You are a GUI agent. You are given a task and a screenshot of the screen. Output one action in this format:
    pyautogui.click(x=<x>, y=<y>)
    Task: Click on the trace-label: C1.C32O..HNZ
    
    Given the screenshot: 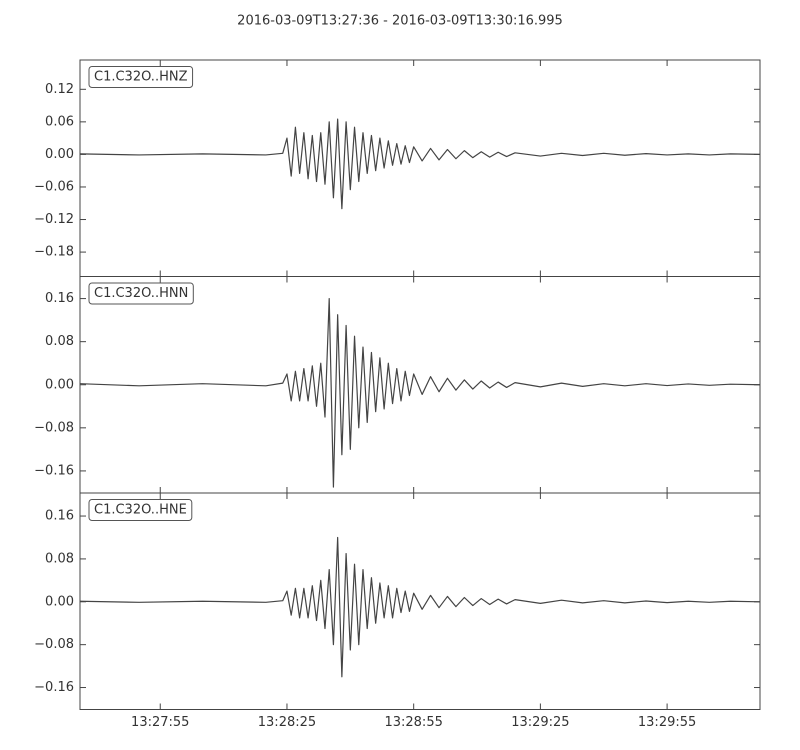 What is the action you would take?
    pyautogui.click(x=141, y=77)
    